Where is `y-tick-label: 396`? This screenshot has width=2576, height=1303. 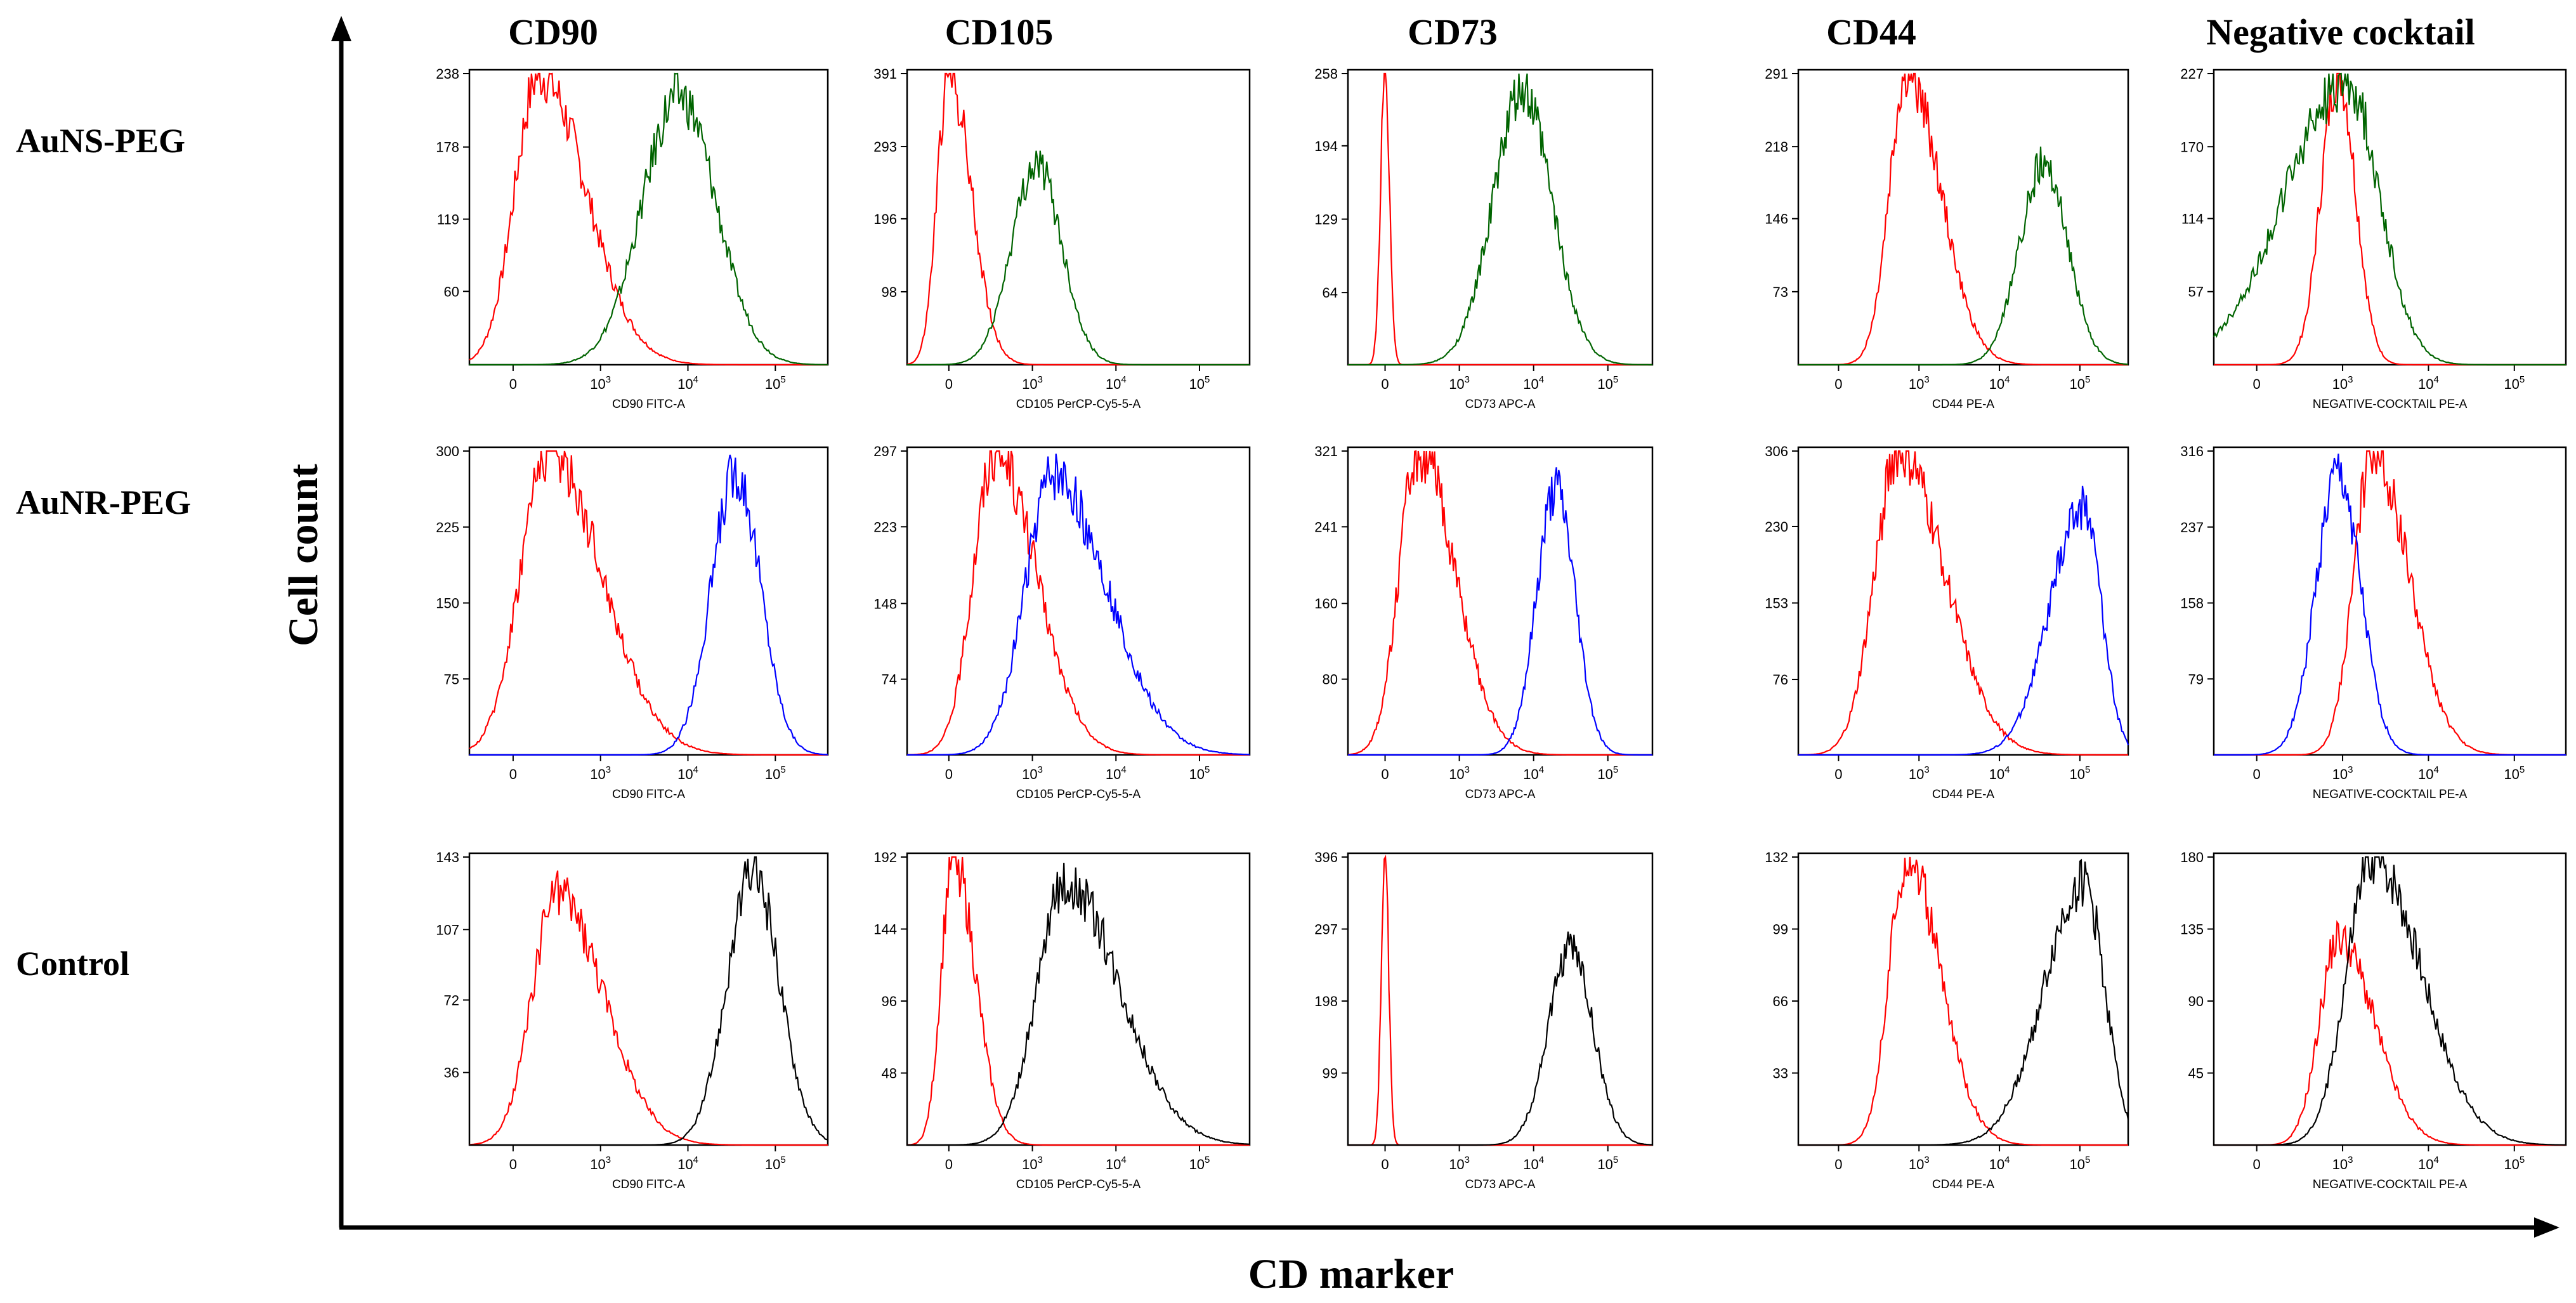 y-tick-label: 396 is located at coordinates (1326, 857).